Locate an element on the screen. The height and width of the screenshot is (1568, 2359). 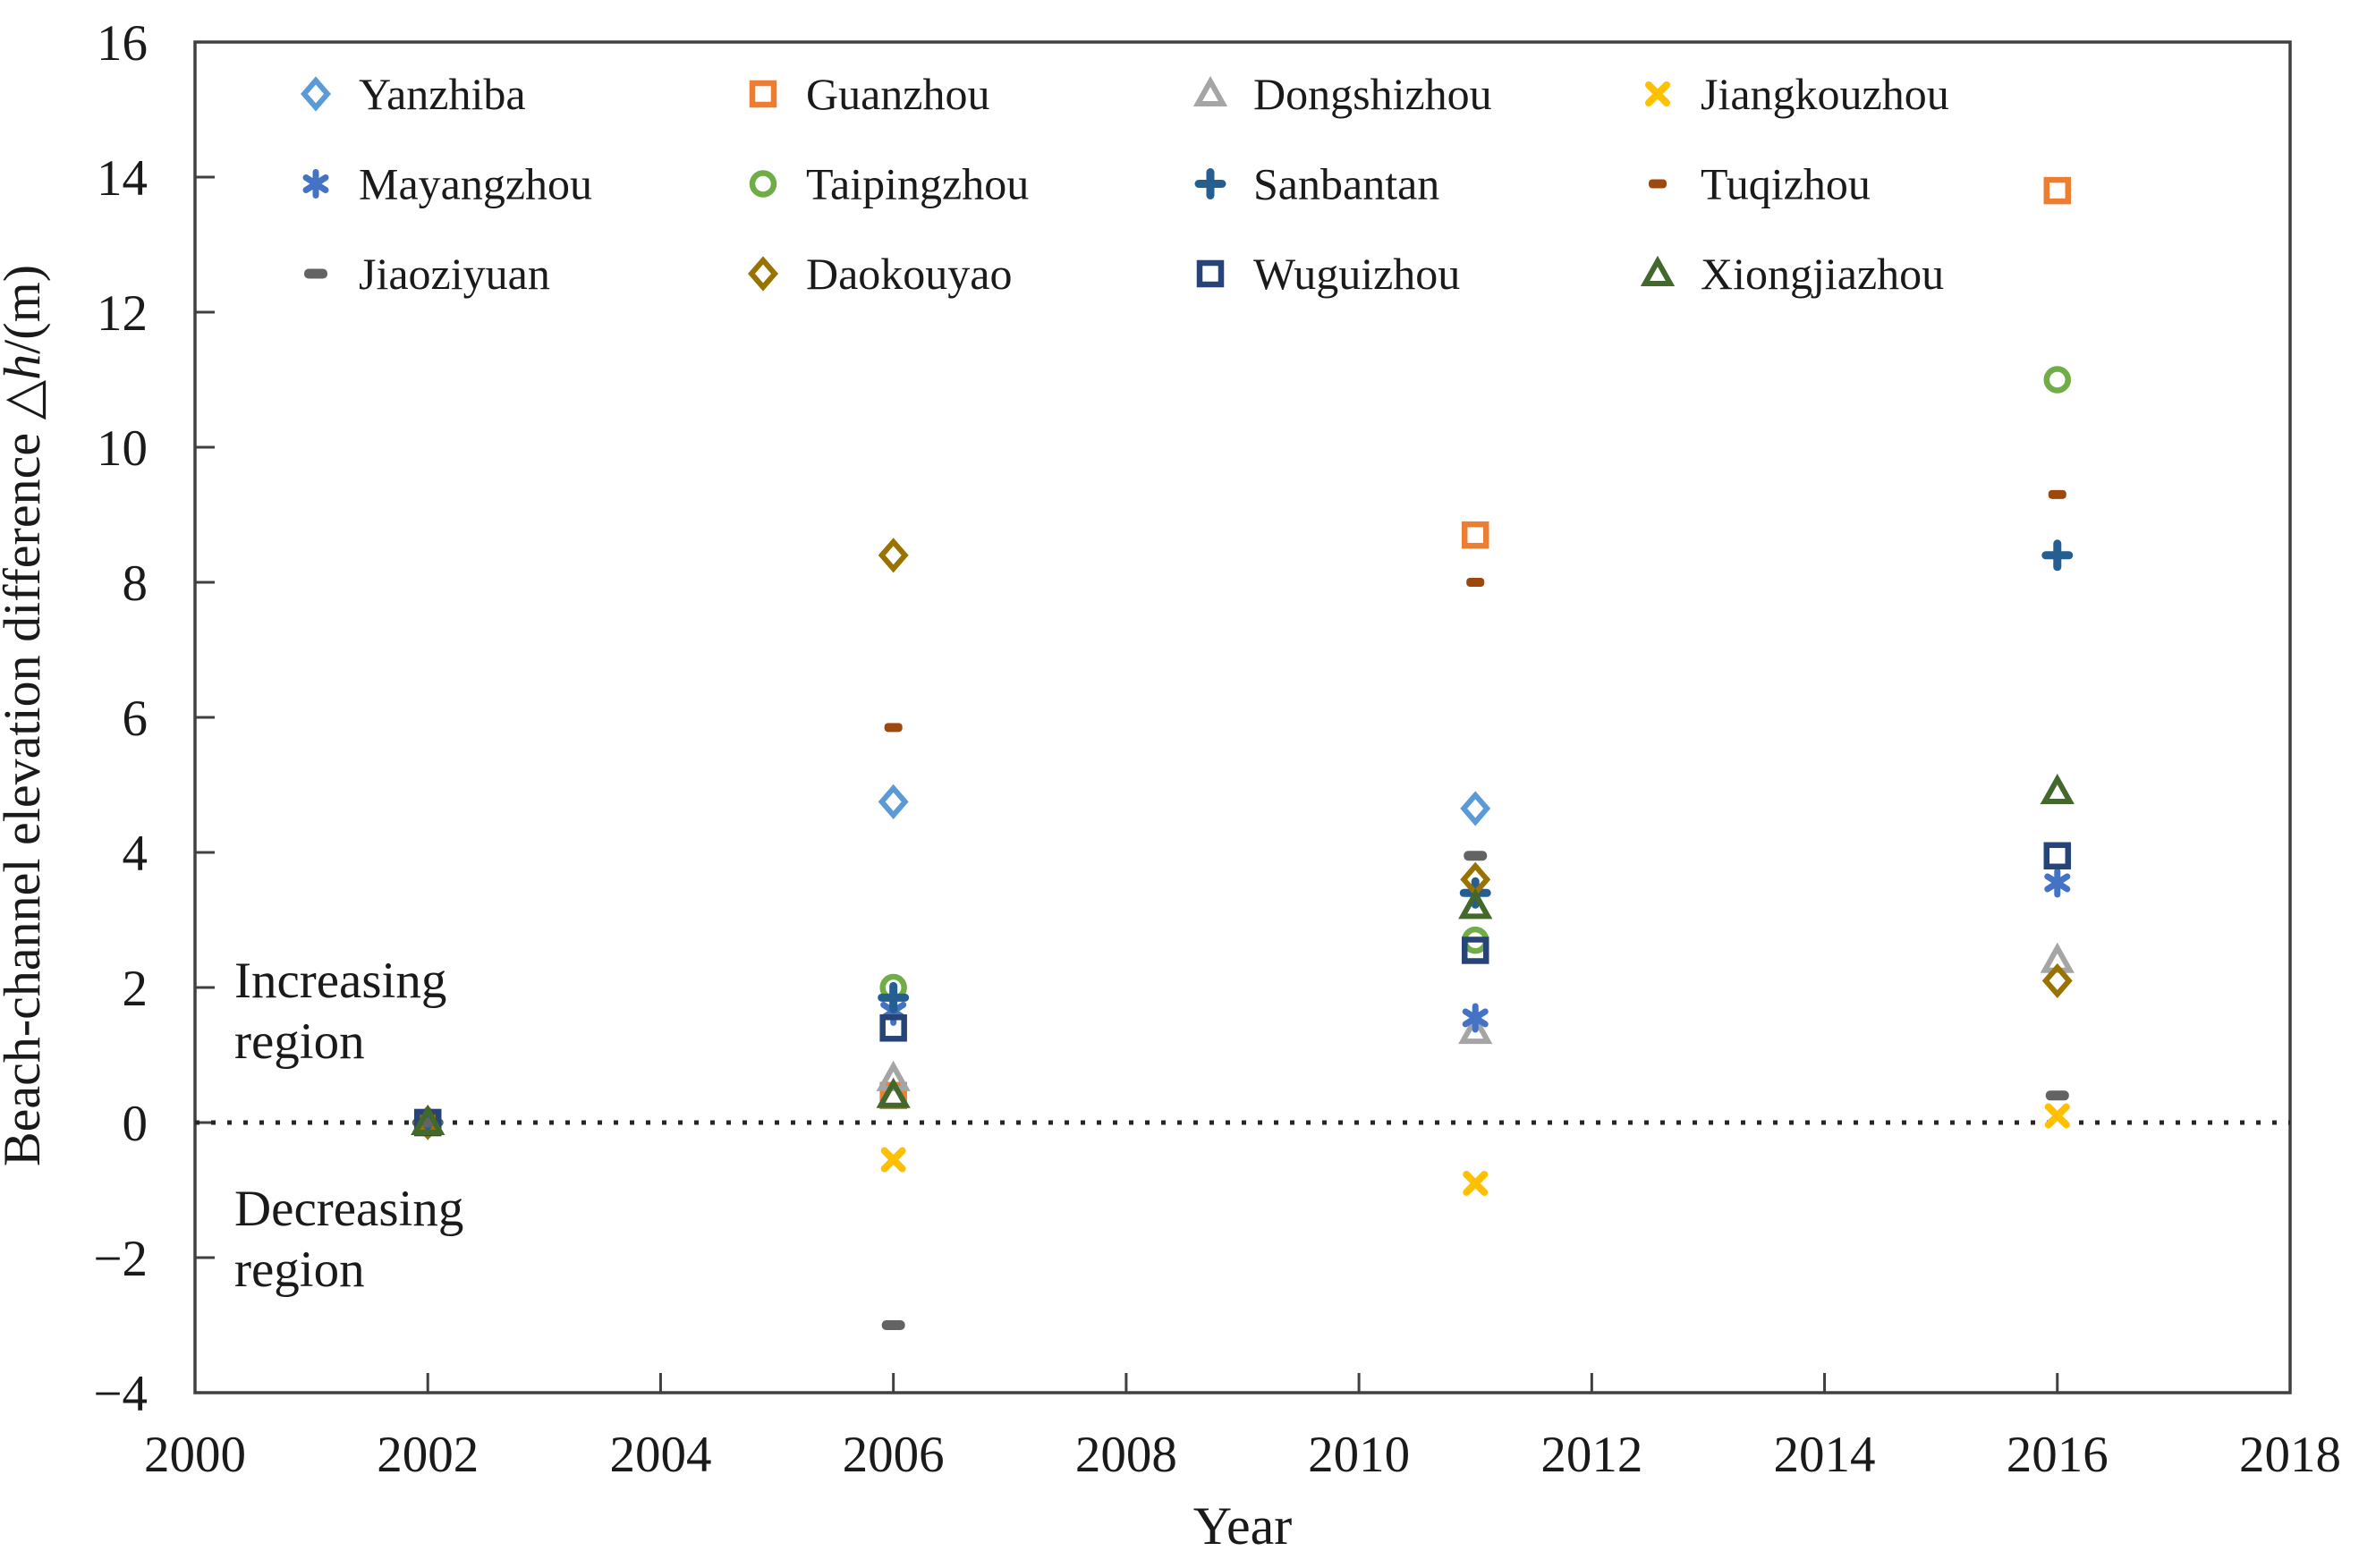
legend-item-guanzhou: Guanzhou is located at coordinates (869, 94).